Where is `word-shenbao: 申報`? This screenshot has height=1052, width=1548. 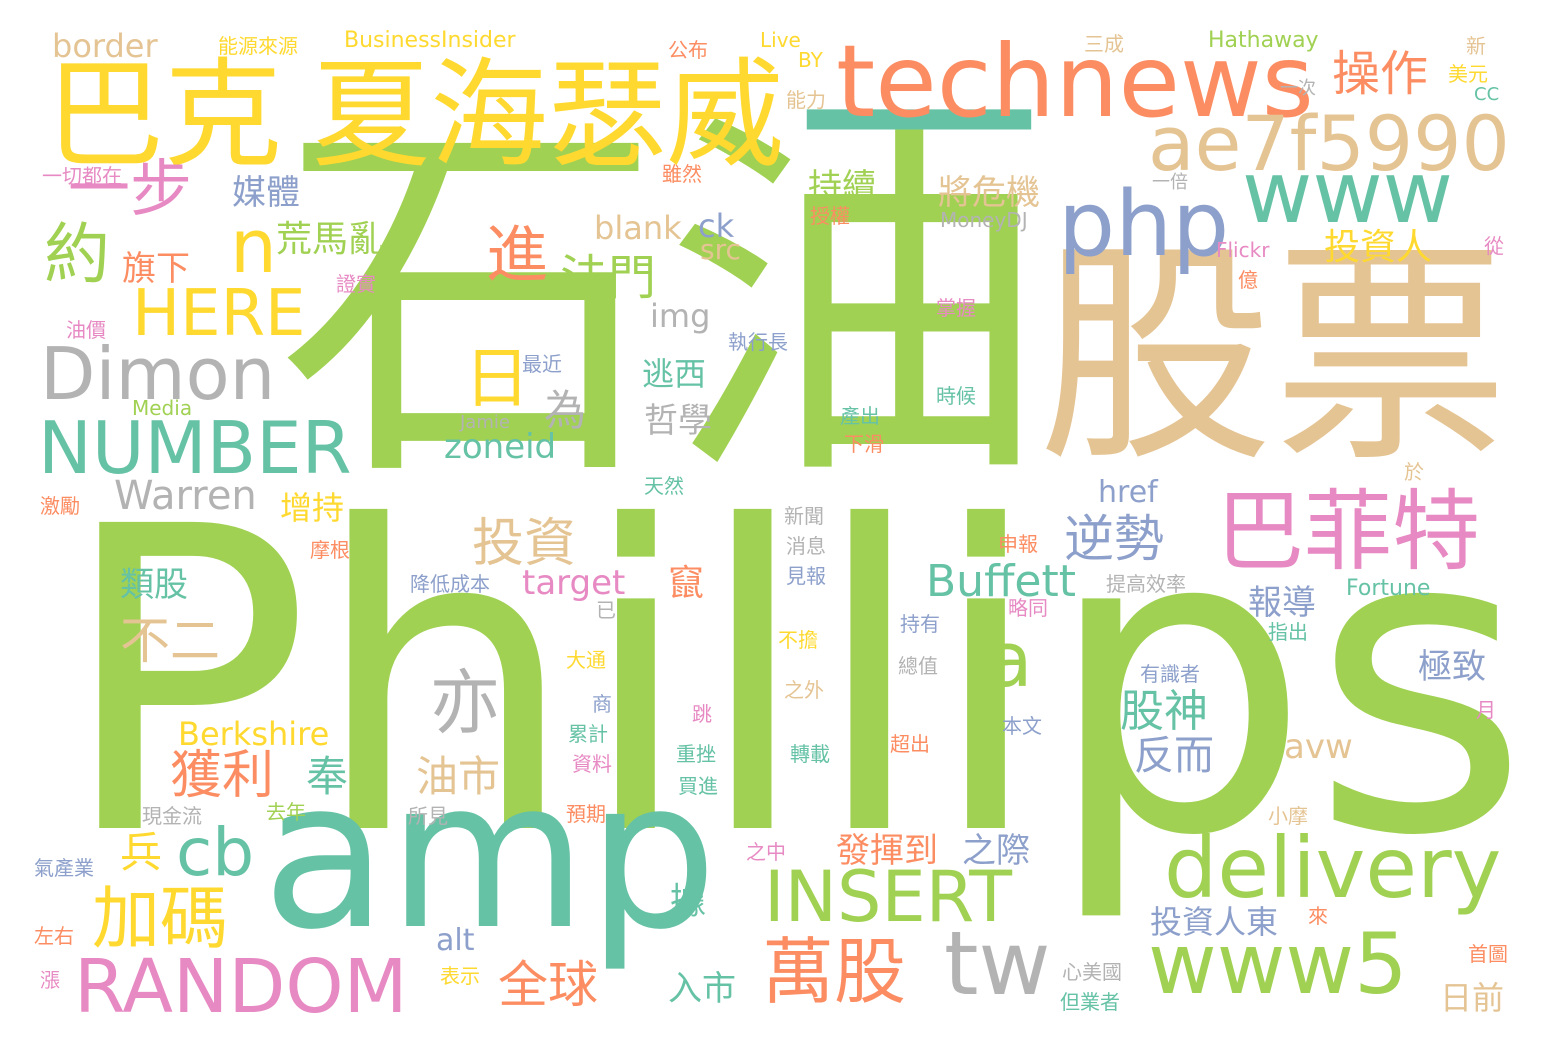
word-shenbao: 申報 is located at coordinates (1018, 544).